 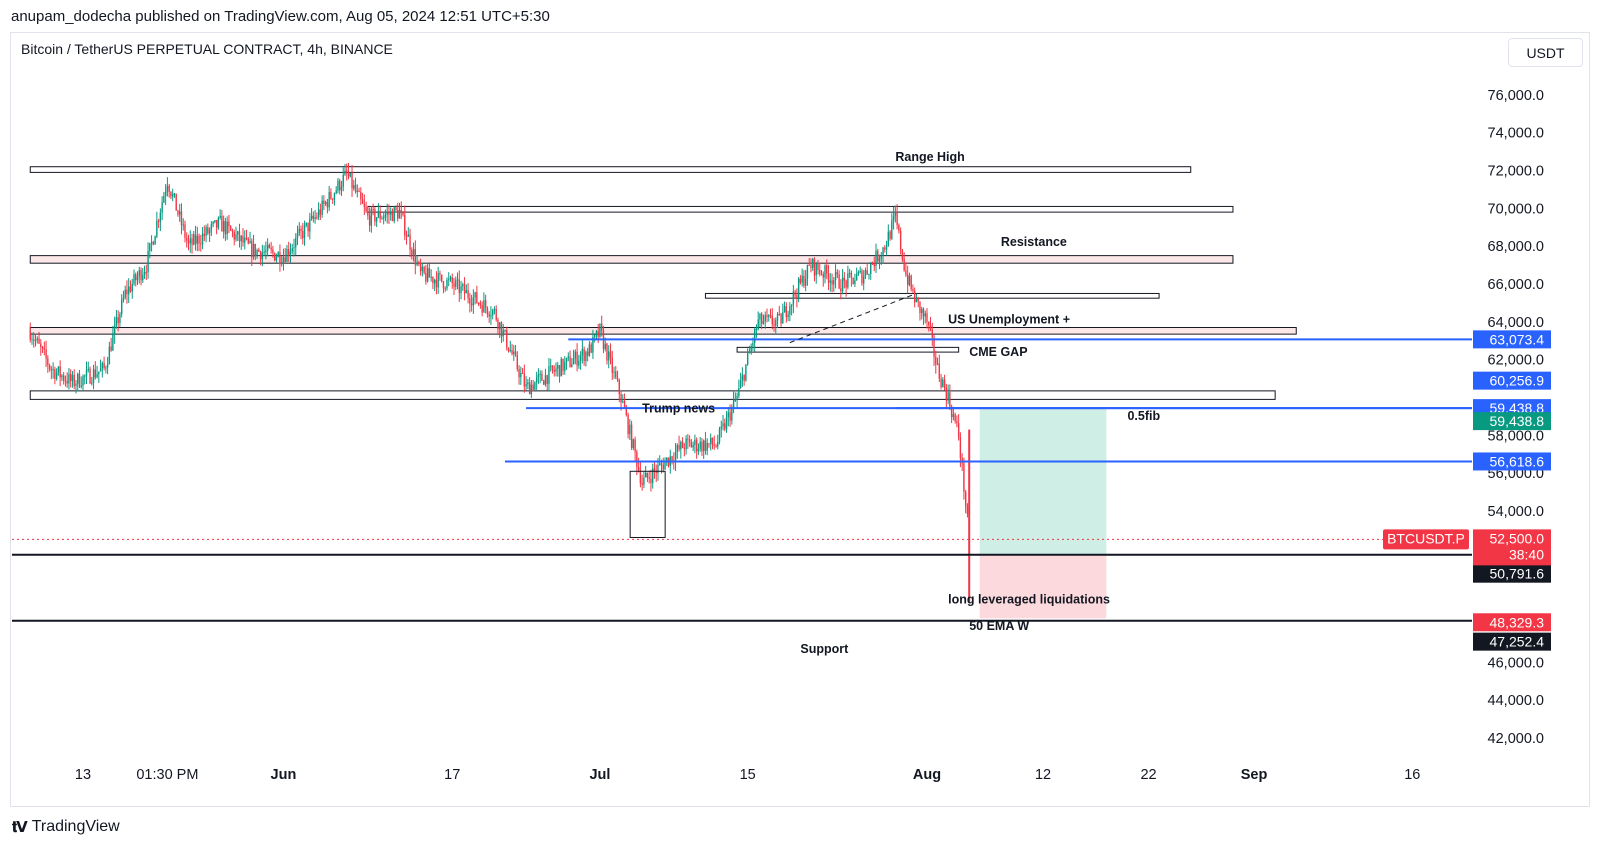 What do you see at coordinates (1512, 547) in the screenshot?
I see `last-price-bg` at bounding box center [1512, 547].